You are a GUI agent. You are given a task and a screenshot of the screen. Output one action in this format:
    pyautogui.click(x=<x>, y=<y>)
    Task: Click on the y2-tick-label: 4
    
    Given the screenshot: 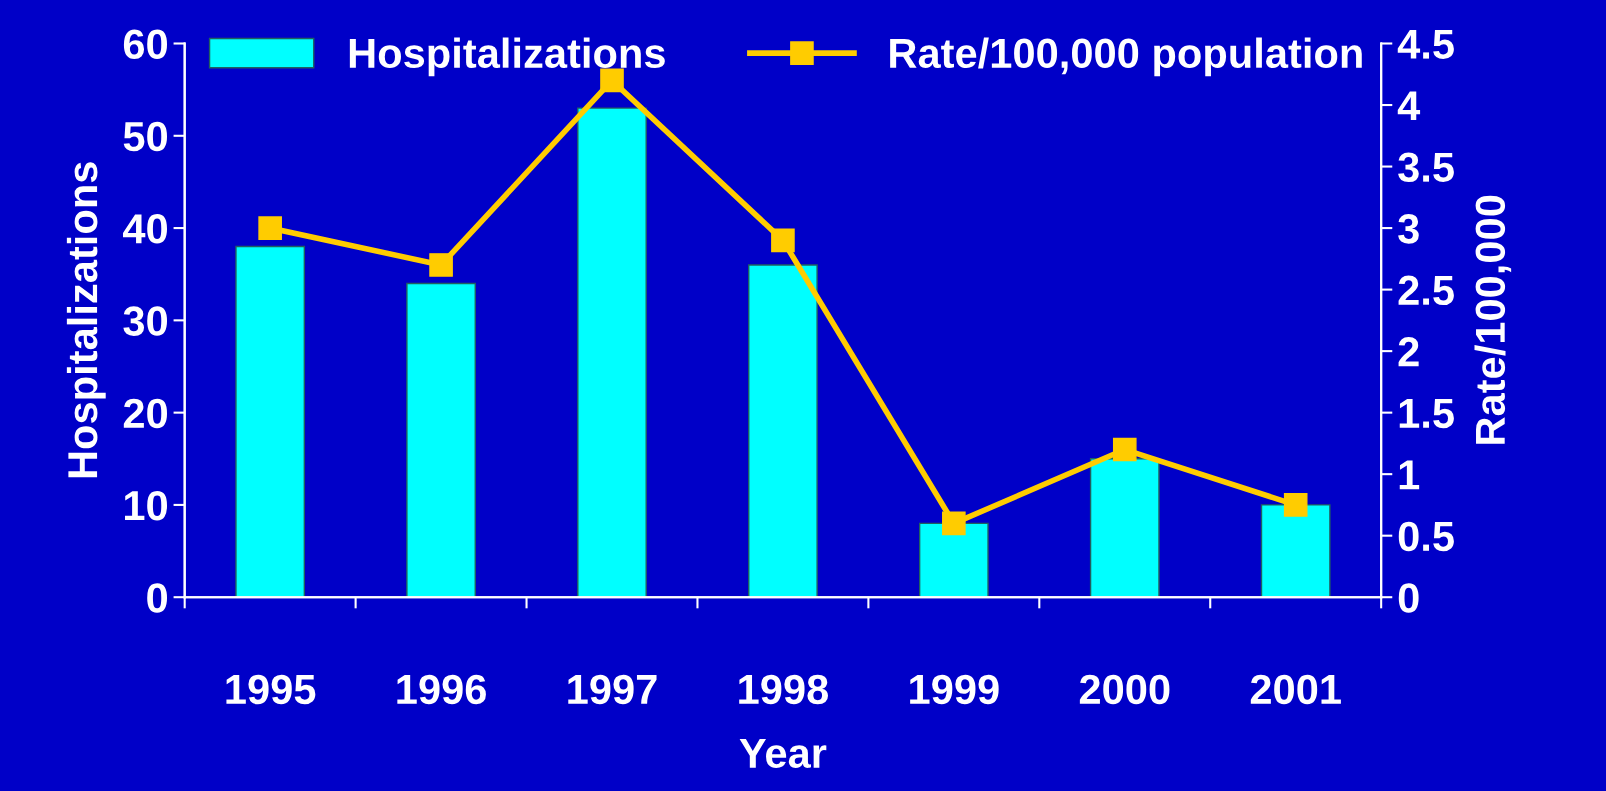 What is the action you would take?
    pyautogui.click(x=1409, y=106)
    